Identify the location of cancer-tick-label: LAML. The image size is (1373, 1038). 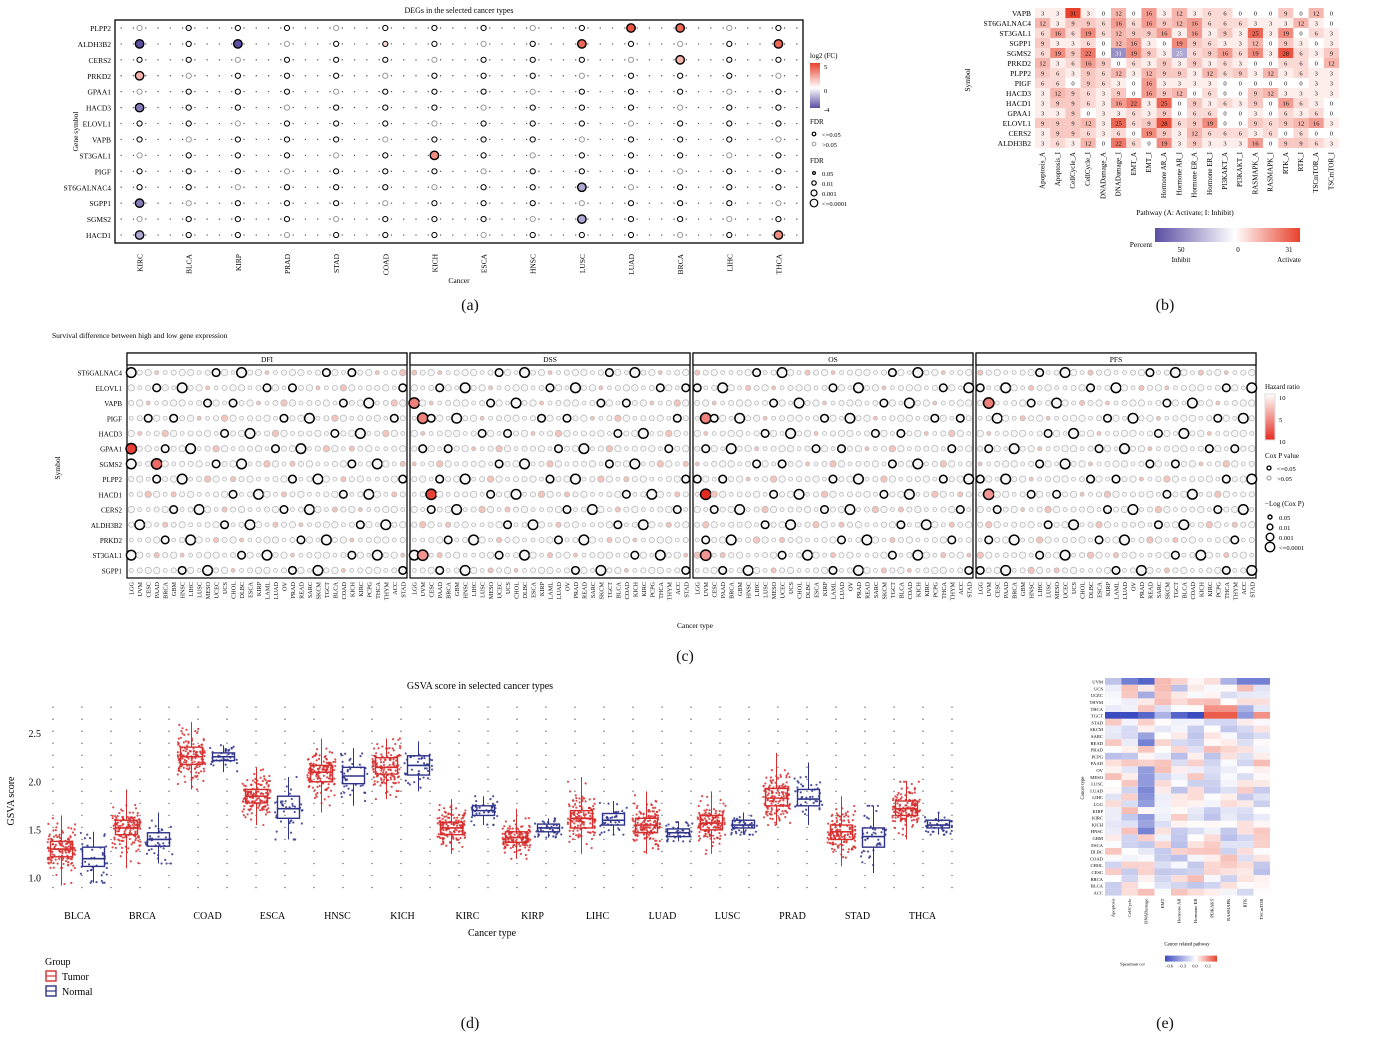
(1117, 591).